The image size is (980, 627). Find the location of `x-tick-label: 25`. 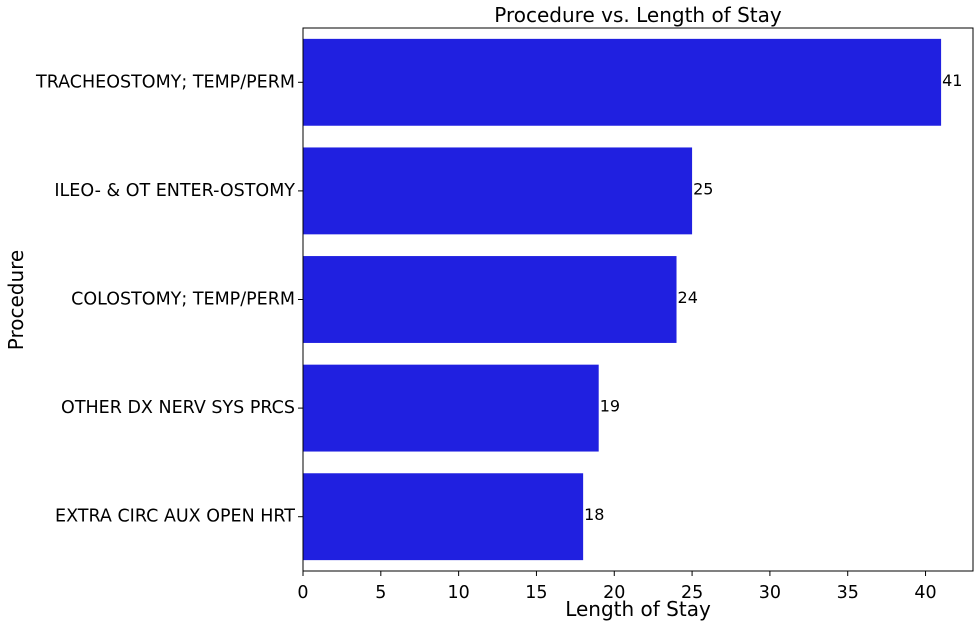

x-tick-label: 25 is located at coordinates (692, 593).